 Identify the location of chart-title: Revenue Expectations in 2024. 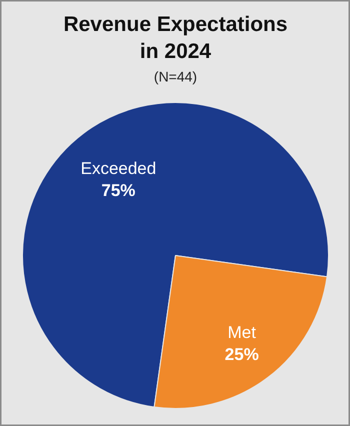
(175, 38).